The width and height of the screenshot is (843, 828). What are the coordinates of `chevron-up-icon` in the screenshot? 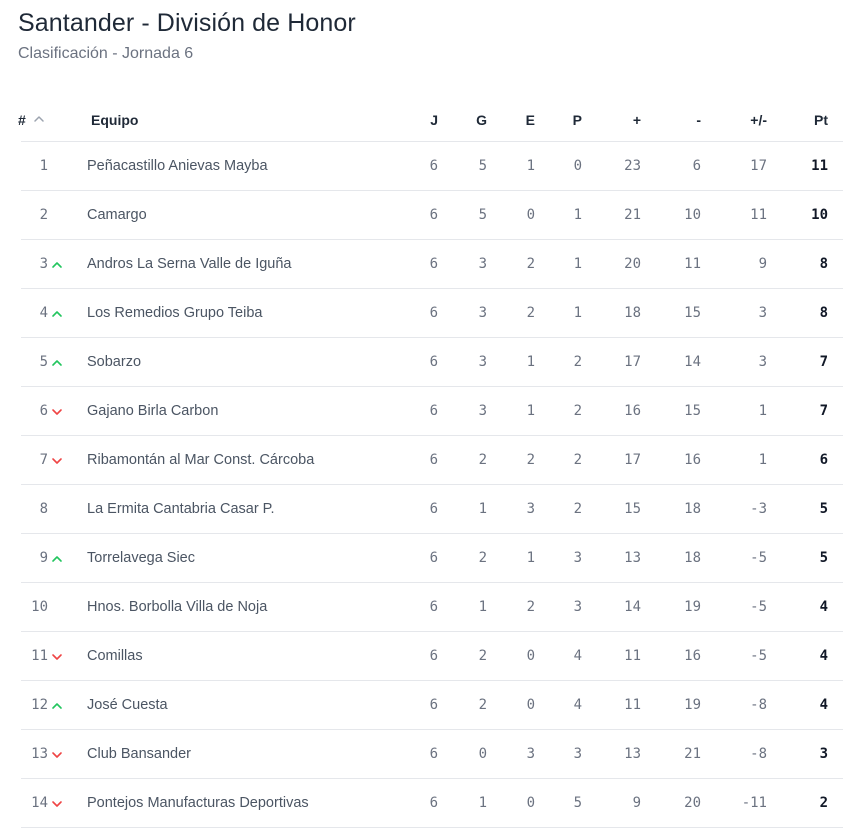 It's located at (39, 119).